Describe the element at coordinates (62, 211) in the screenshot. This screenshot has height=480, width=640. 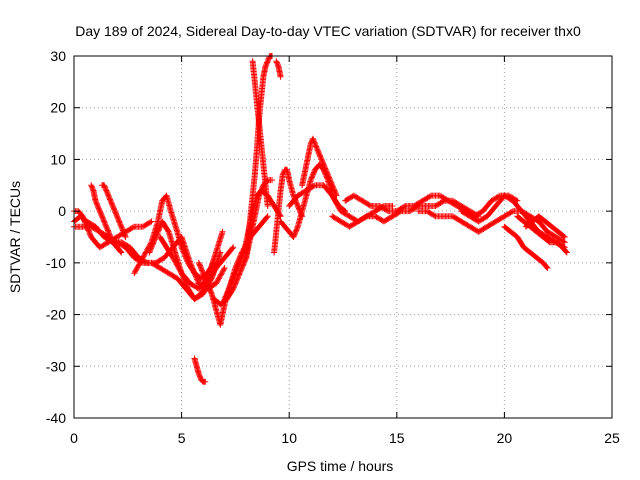
I see `y-tick-label: 0` at that location.